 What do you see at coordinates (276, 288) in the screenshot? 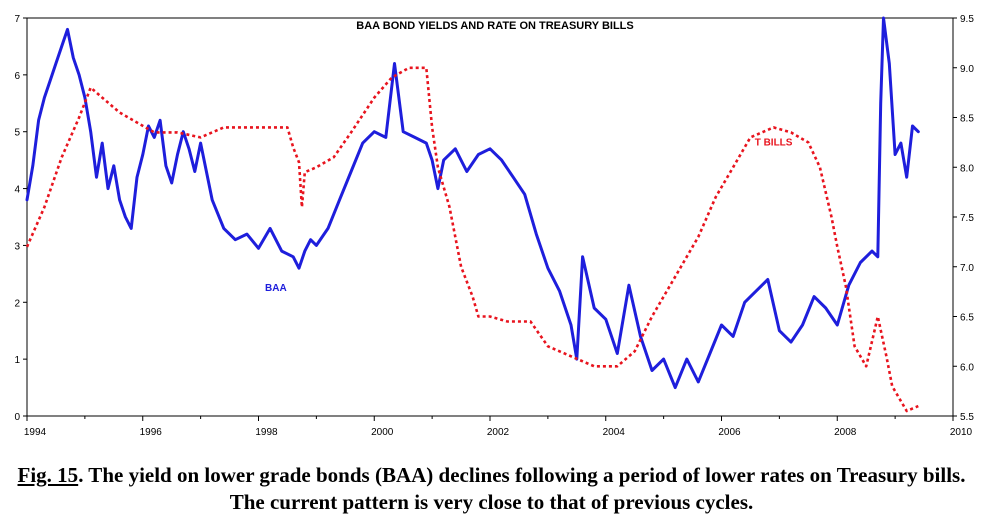
I see `series-label-baa: BAA` at bounding box center [276, 288].